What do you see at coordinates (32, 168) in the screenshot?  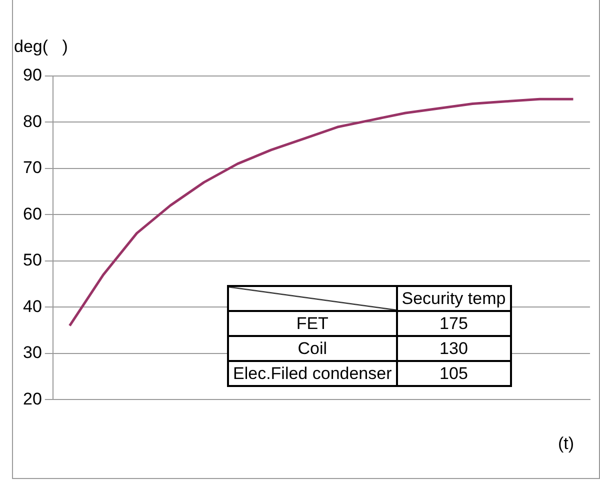 I see `y-tick-label: 70` at bounding box center [32, 168].